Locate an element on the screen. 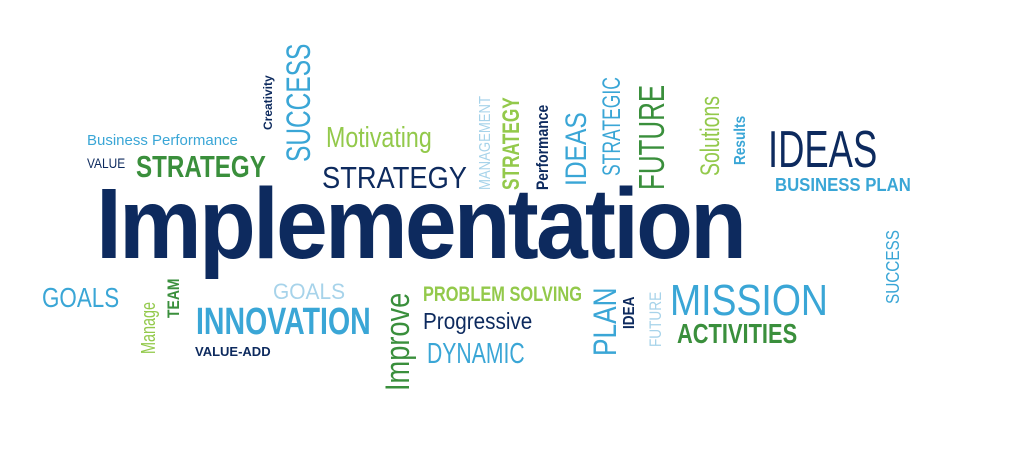 The image size is (1010, 456). word-ideas-big: IDEAS is located at coordinates (823, 150).